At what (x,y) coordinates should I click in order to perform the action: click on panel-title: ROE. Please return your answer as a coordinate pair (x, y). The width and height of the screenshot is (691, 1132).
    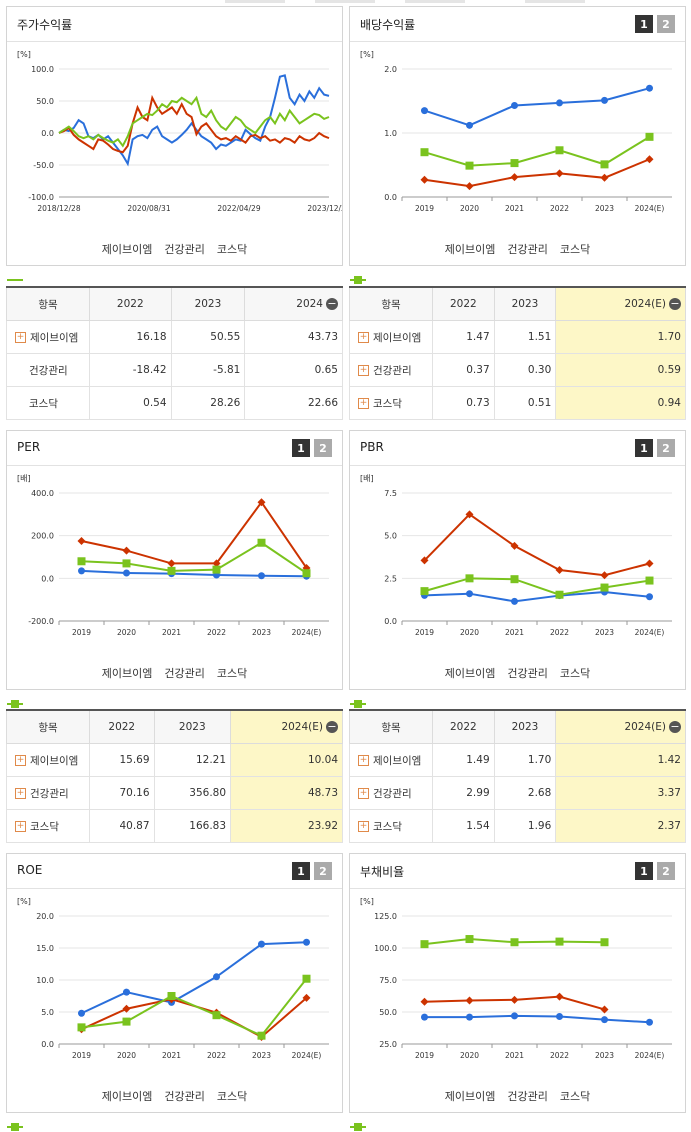
    Looking at the image, I should click on (30, 870).